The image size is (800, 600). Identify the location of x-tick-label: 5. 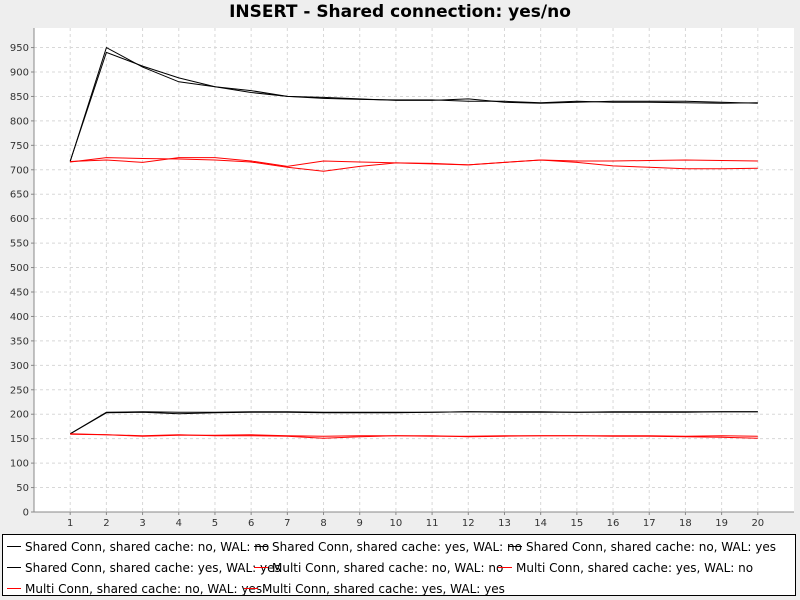
(215, 523).